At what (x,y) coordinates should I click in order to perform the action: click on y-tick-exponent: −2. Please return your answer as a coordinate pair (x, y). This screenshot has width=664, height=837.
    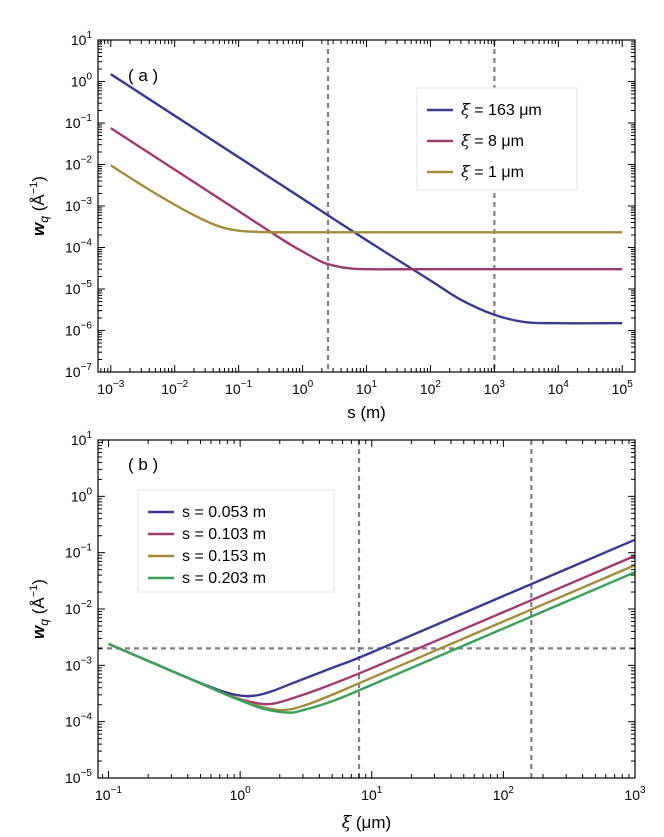
    Looking at the image, I should click on (87, 160).